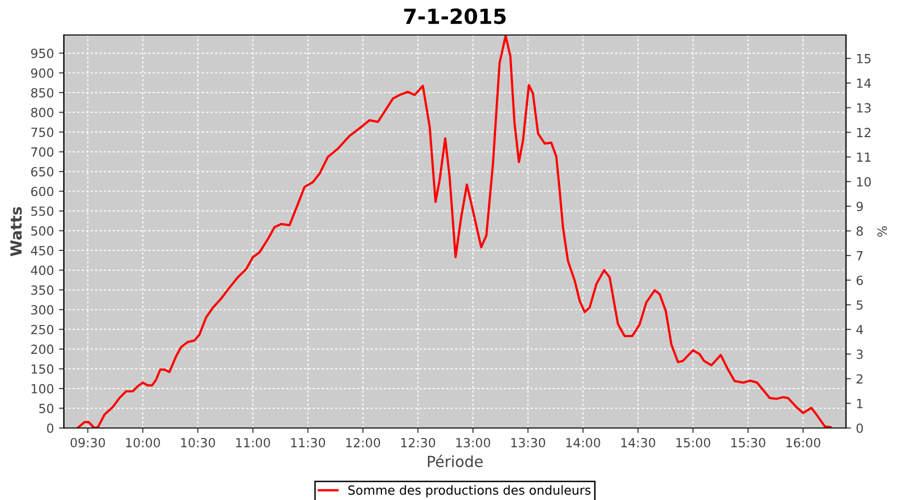  What do you see at coordinates (43, 389) in the screenshot?
I see `y-tick-label: 100` at bounding box center [43, 389].